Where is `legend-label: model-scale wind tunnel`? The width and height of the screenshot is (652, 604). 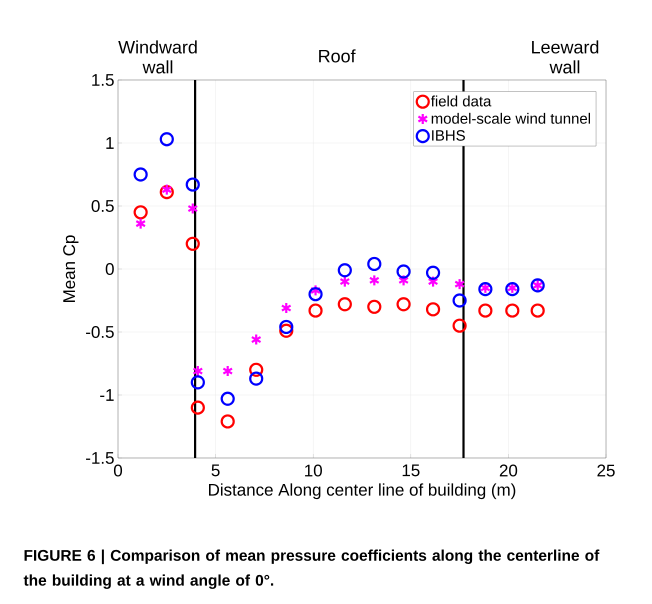
legend-label: model-scale wind tunnel is located at coordinates (511, 118).